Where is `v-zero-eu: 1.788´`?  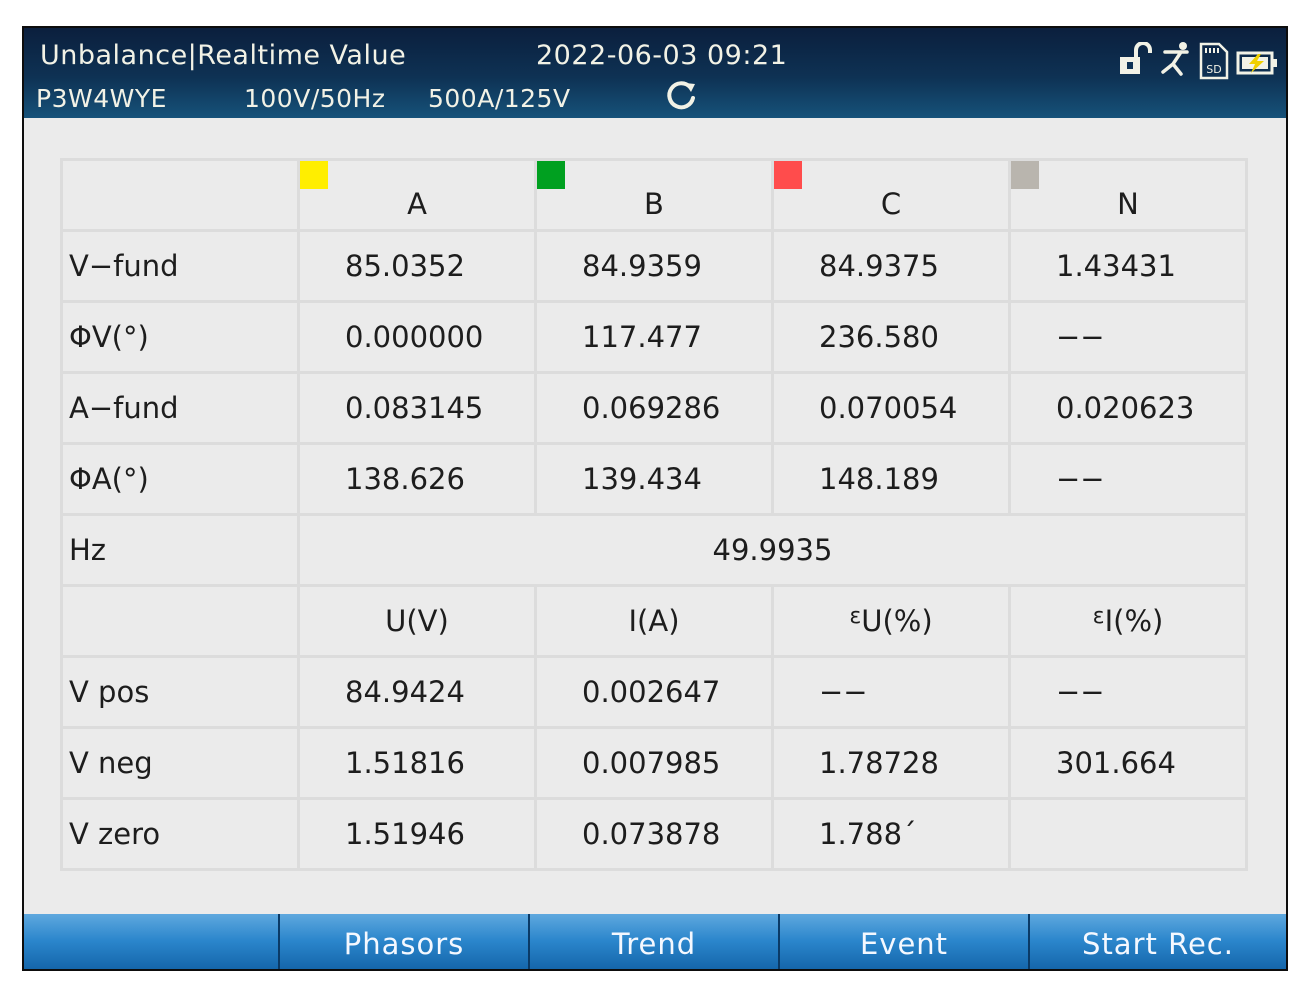 v-zero-eu: 1.788´ is located at coordinates (891, 834).